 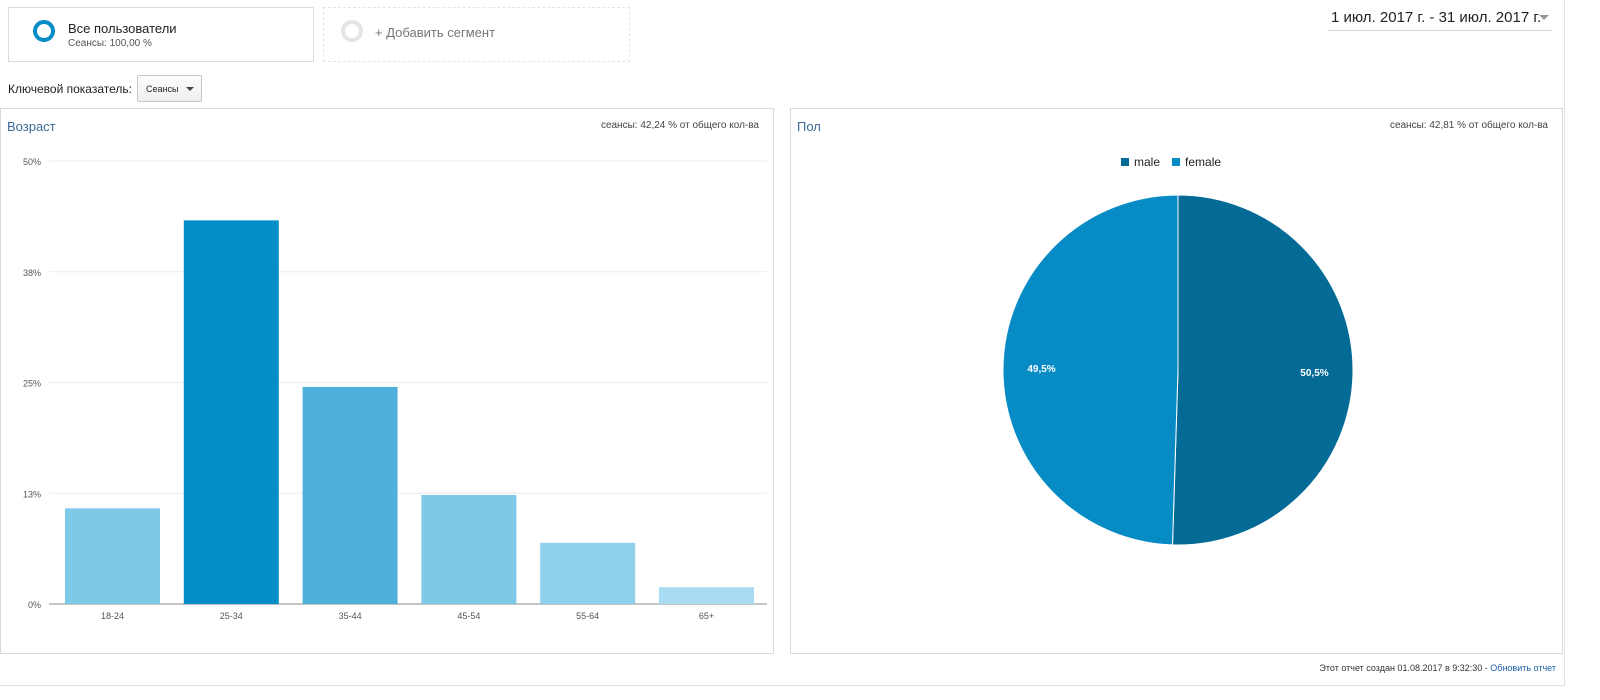 I want to click on gender-panel-note: сеансы: 42,81 % от общего кол-ва, so click(x=1468, y=125).